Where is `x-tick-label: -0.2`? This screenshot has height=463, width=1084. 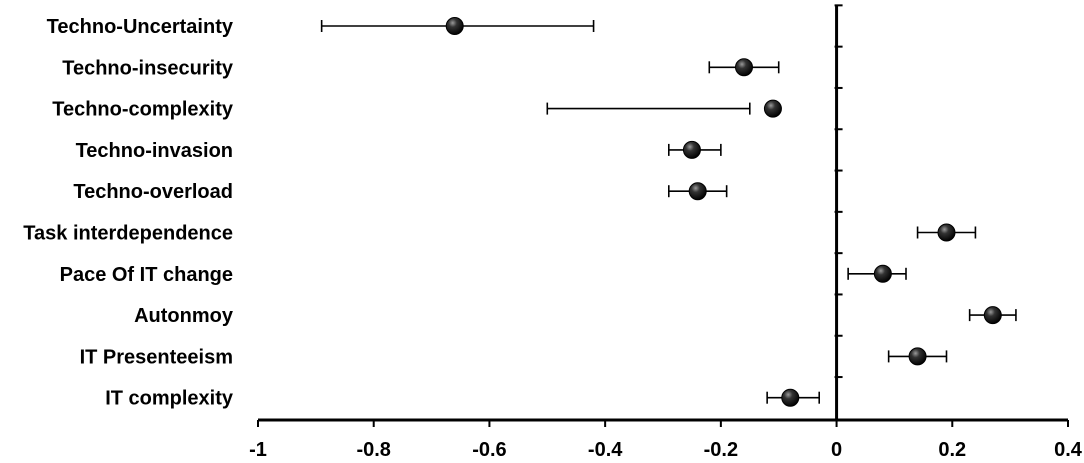 x-tick-label: -0.2 is located at coordinates (721, 450).